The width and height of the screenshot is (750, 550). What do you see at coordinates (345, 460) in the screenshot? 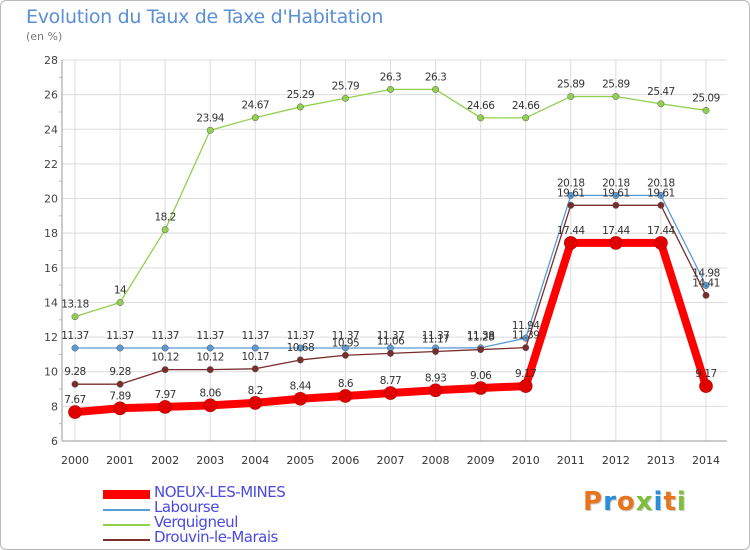
I see `x-tick-label: 2006` at bounding box center [345, 460].